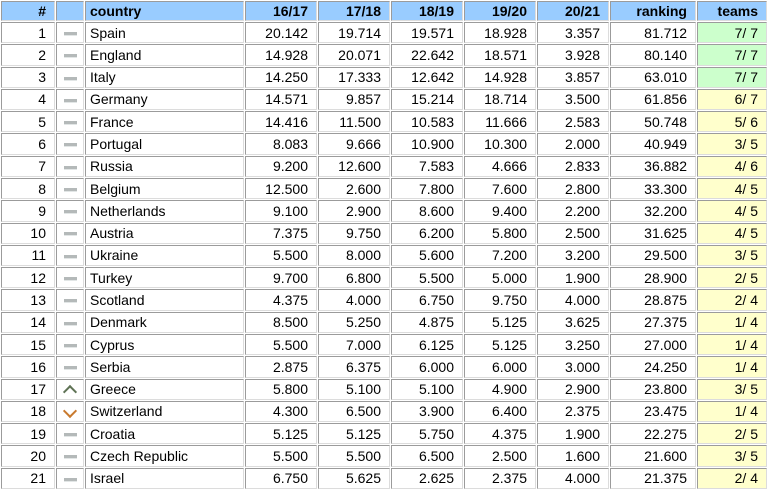 The image size is (768, 490). I want to click on season-18-19-value: 22.642, so click(427, 55).